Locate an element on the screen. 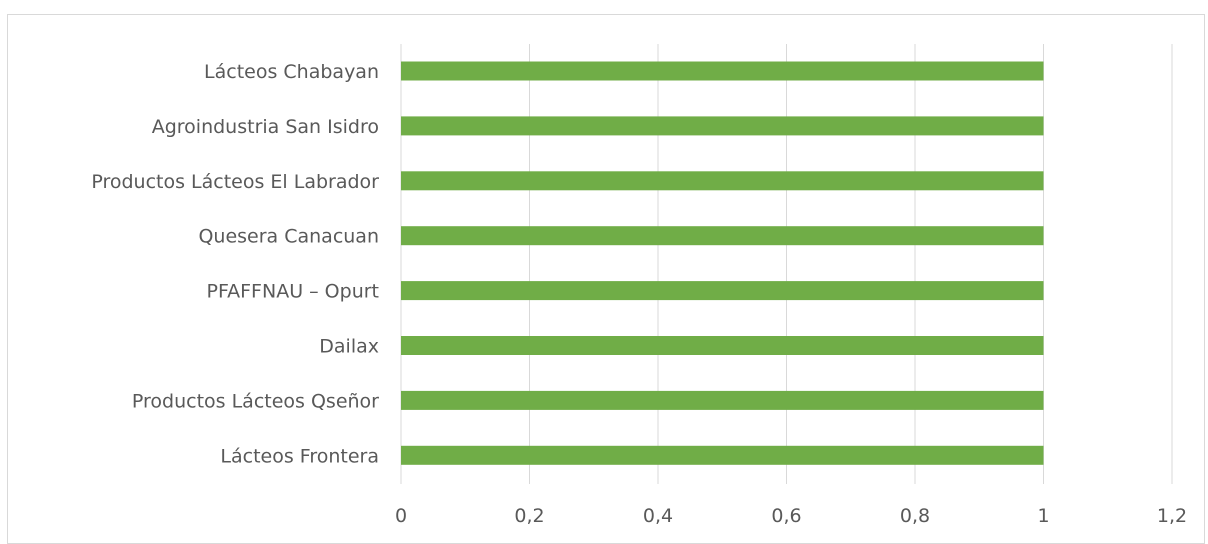  category-label: Productos Lácteos Qseñor is located at coordinates (255, 401).